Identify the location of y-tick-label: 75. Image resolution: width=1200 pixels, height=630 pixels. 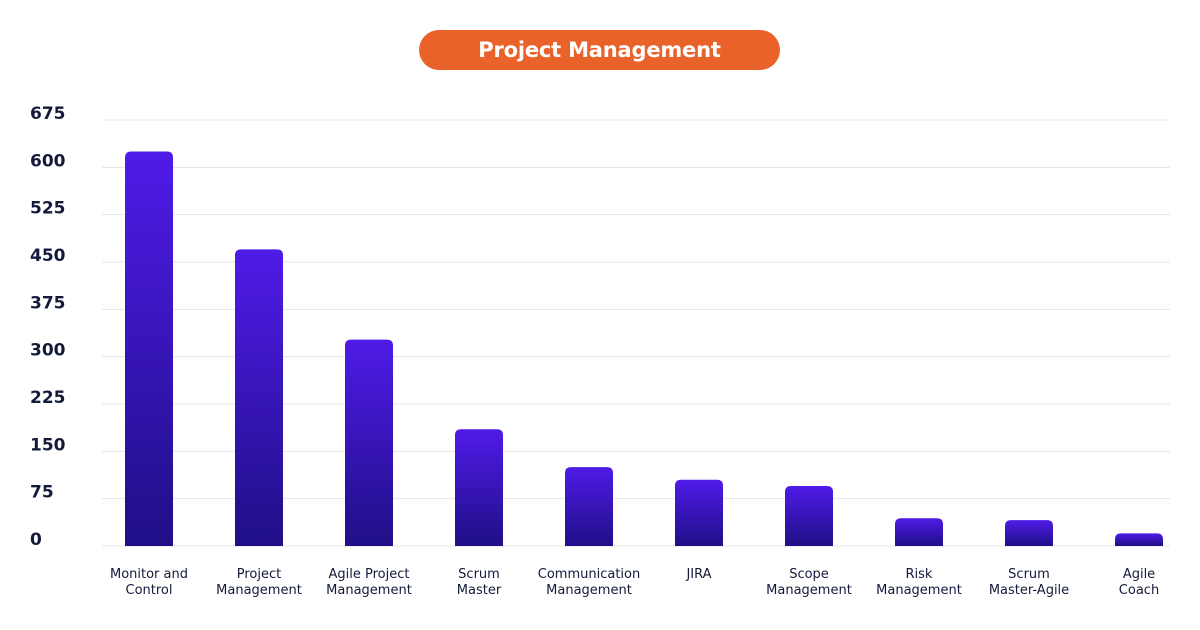
(42, 493).